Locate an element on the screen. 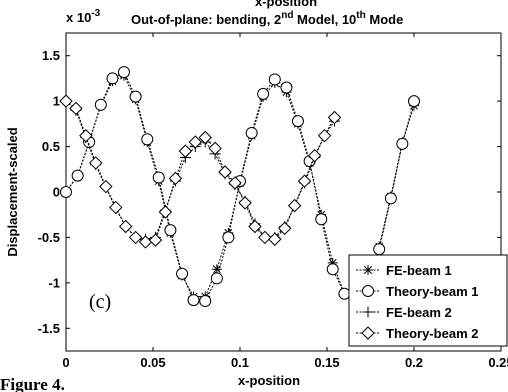 The image size is (508, 392). legend-label: Theory-beam 1 is located at coordinates (432, 291).